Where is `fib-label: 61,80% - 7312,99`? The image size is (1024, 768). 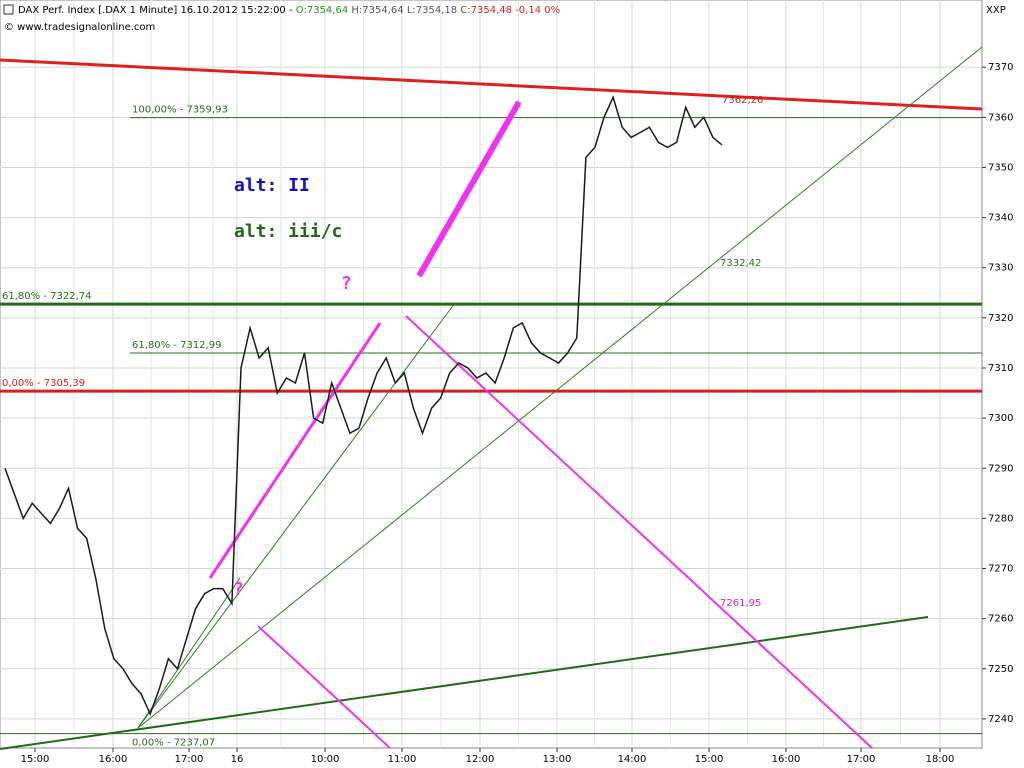 fib-label: 61,80% - 7312,99 is located at coordinates (176, 345).